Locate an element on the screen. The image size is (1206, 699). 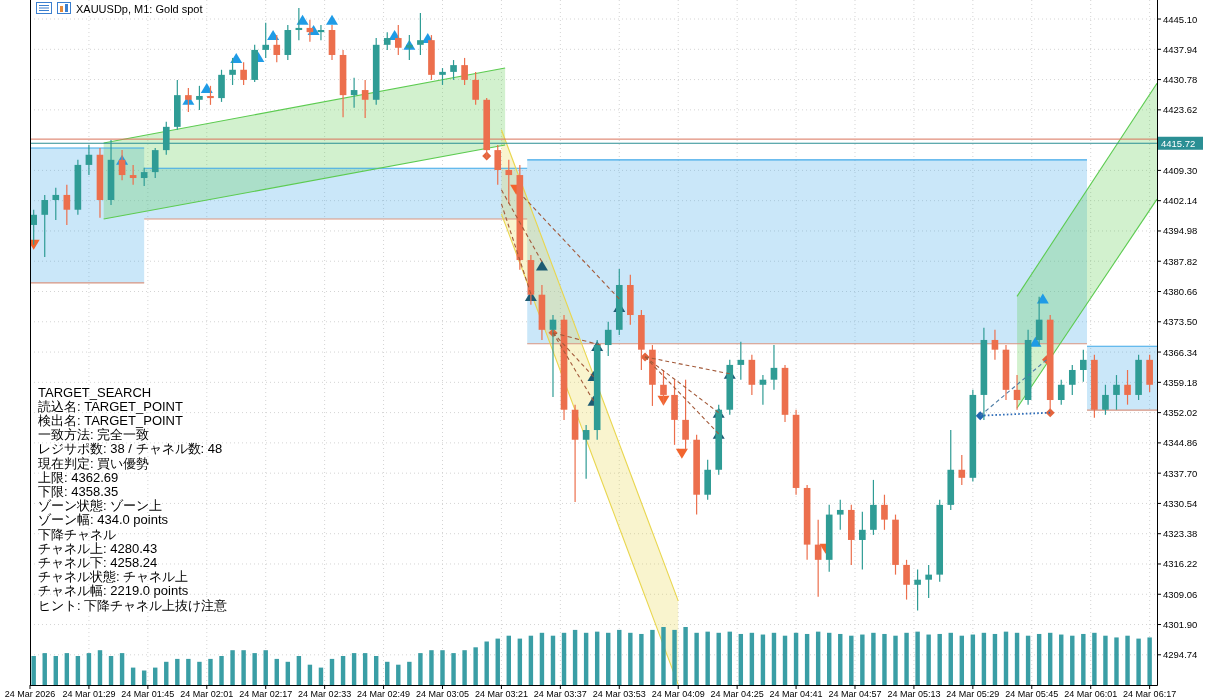
annotation: ゾーン状態: ゾーン上 is located at coordinates (100, 506).